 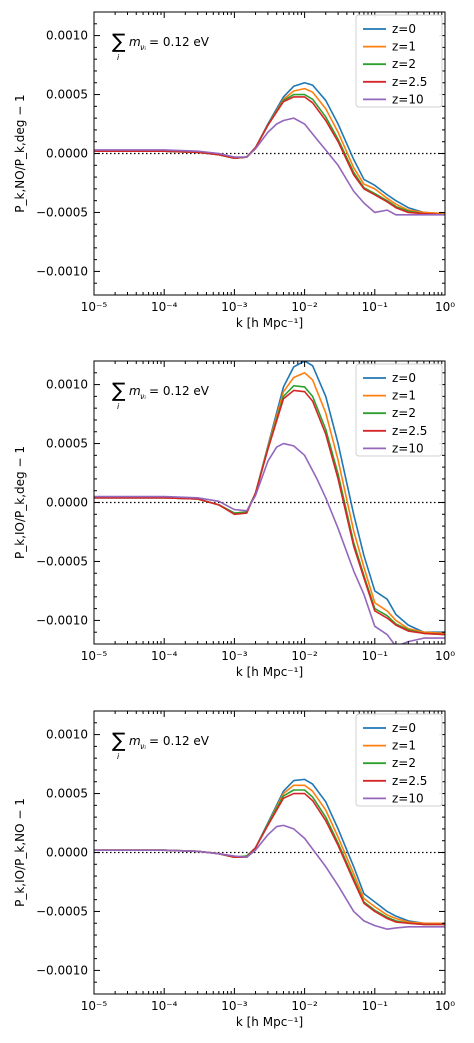 I want to click on y-axis-label: P_k,NO/P_k,deg − 1, so click(x=20, y=153).